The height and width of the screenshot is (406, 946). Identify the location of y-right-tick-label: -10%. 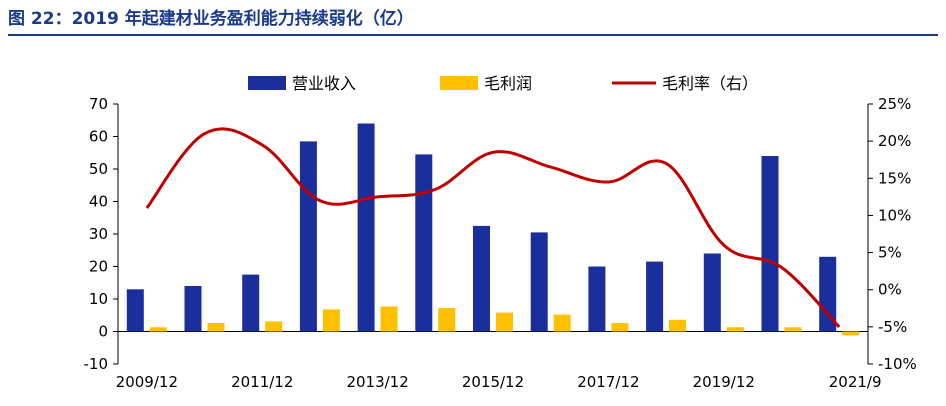
(897, 364).